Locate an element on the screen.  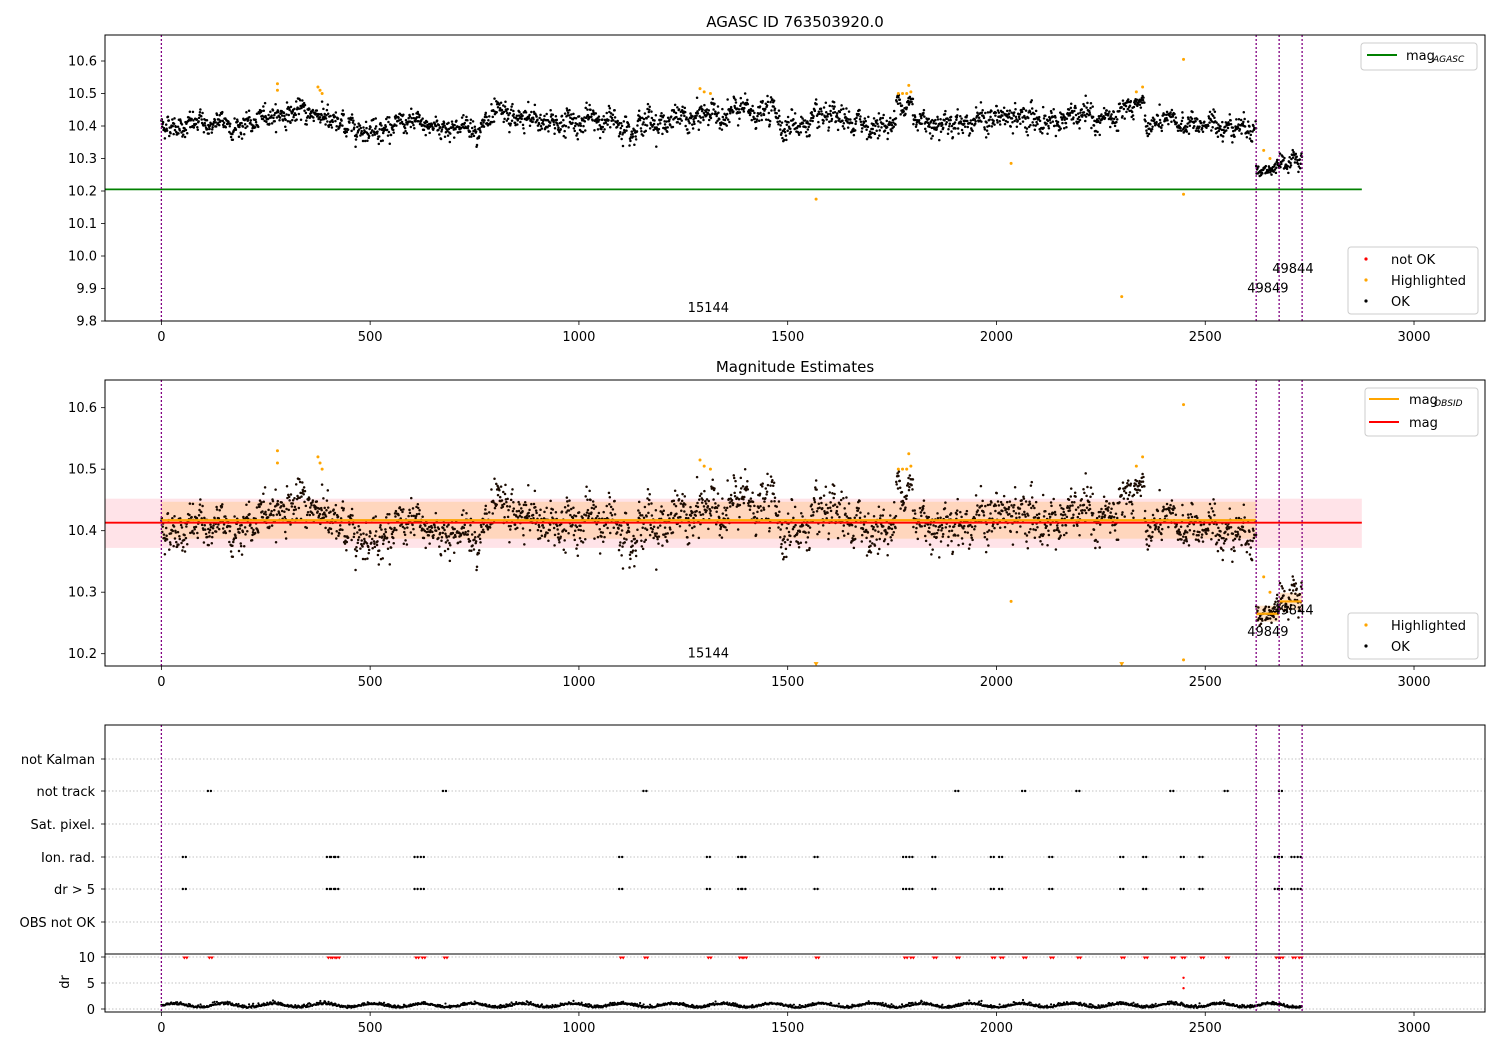
x-tick-label: 2000 is located at coordinates (996, 337).